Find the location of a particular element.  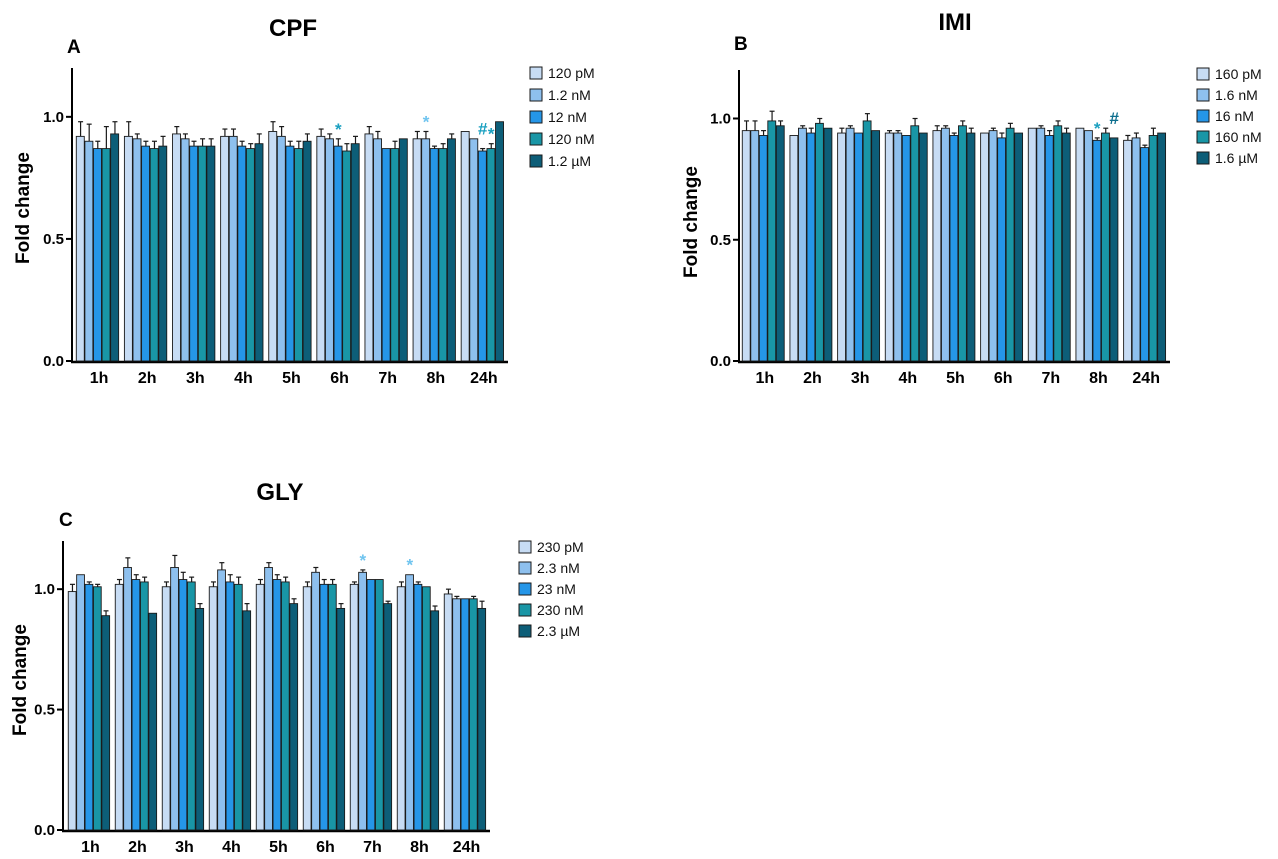

y-axis-label: Fold change is located at coordinates (691, 222).